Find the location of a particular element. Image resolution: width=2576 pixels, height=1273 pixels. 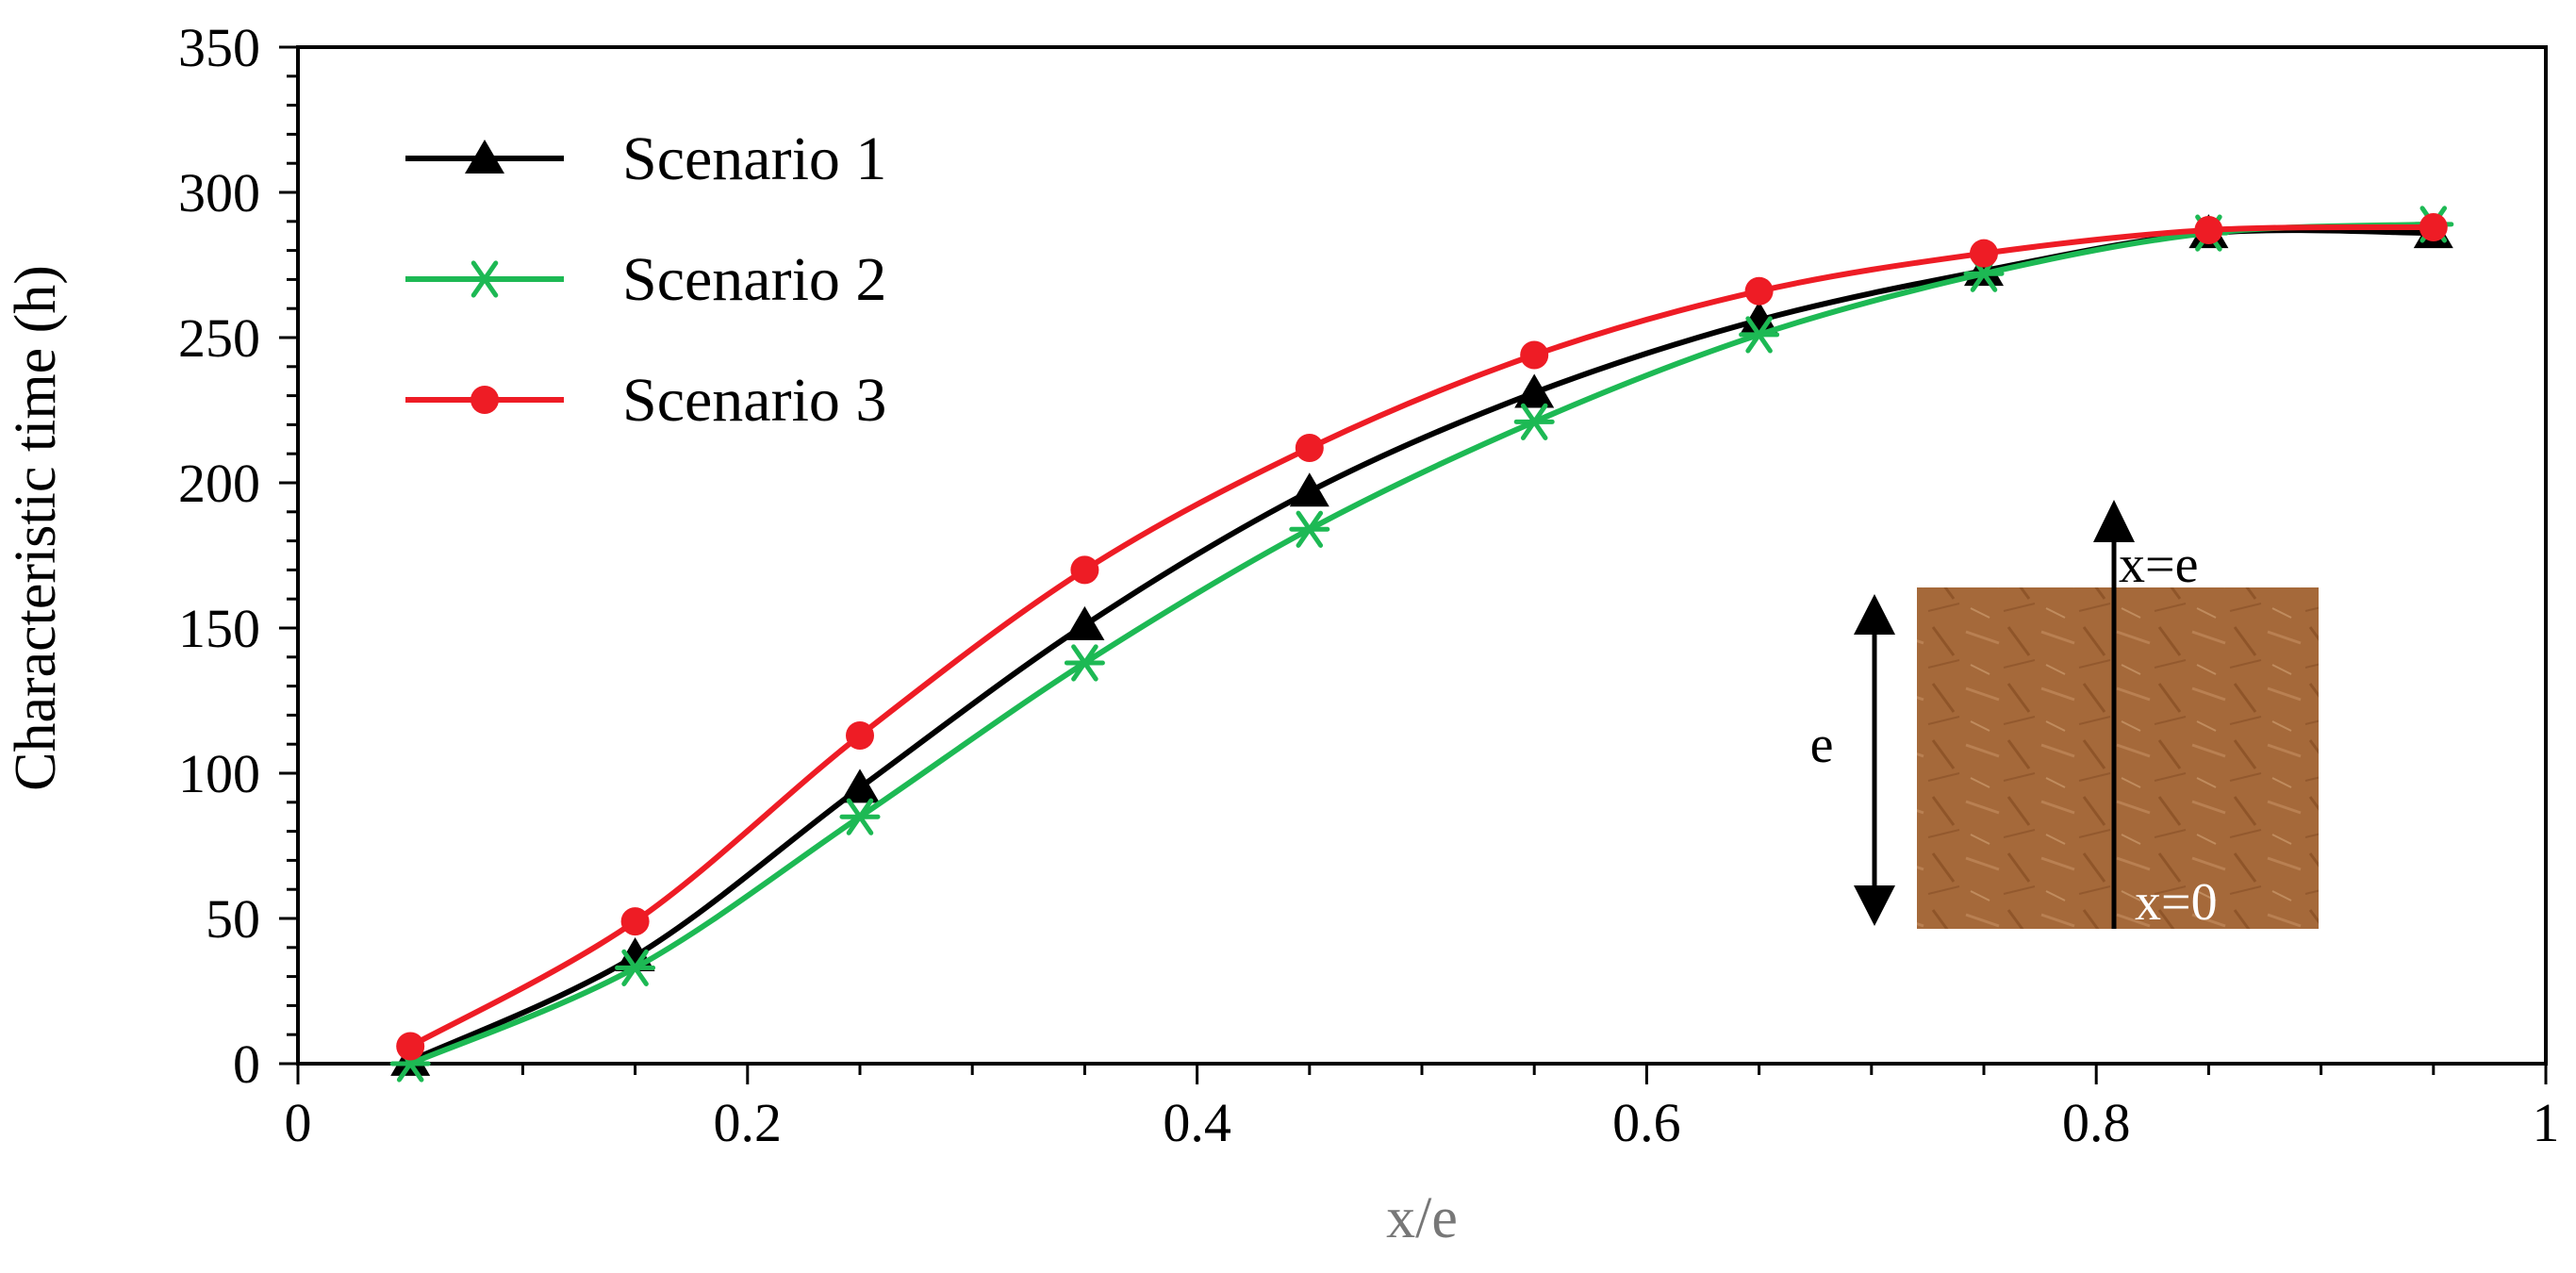

legend: Scenario 1 Scenario 2 Scenario 3 is located at coordinates (645, 279).